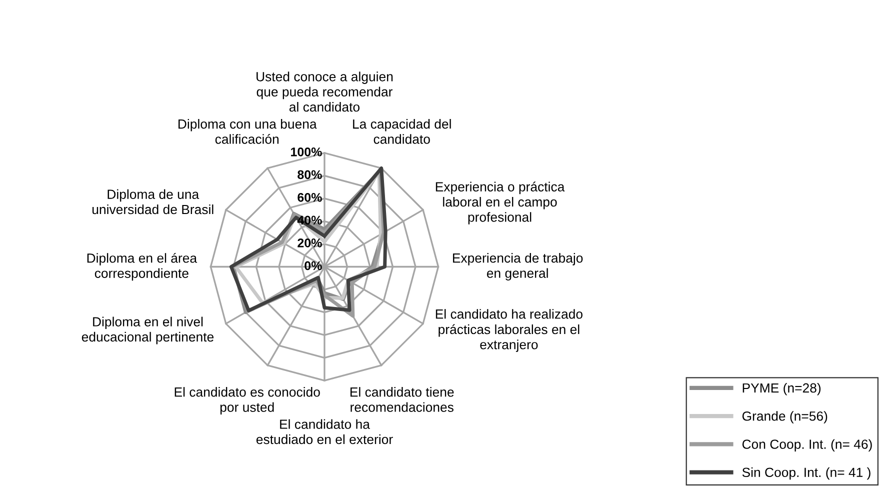 The image size is (889, 494). I want to click on y-tick-label: 40%, so click(309, 220).